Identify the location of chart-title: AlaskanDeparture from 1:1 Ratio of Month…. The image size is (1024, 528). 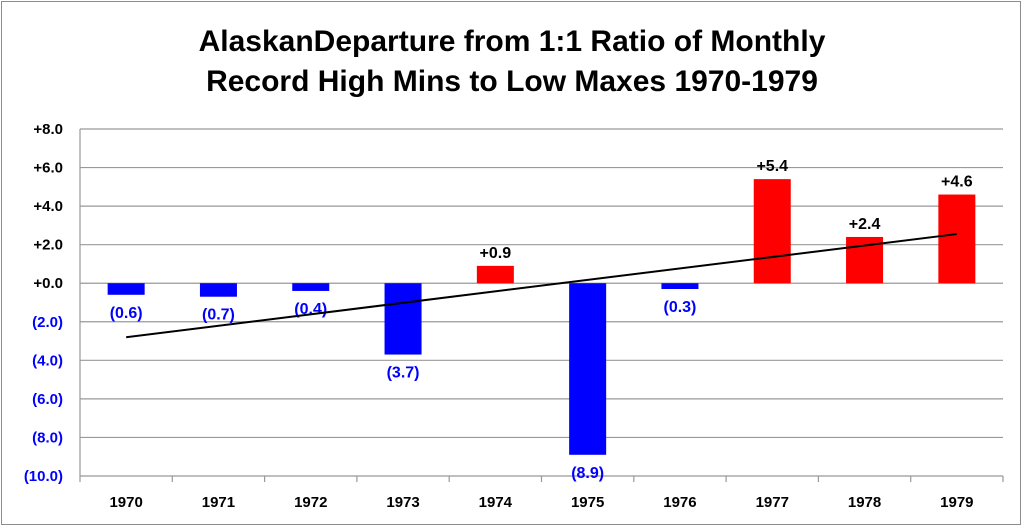
(512, 41).